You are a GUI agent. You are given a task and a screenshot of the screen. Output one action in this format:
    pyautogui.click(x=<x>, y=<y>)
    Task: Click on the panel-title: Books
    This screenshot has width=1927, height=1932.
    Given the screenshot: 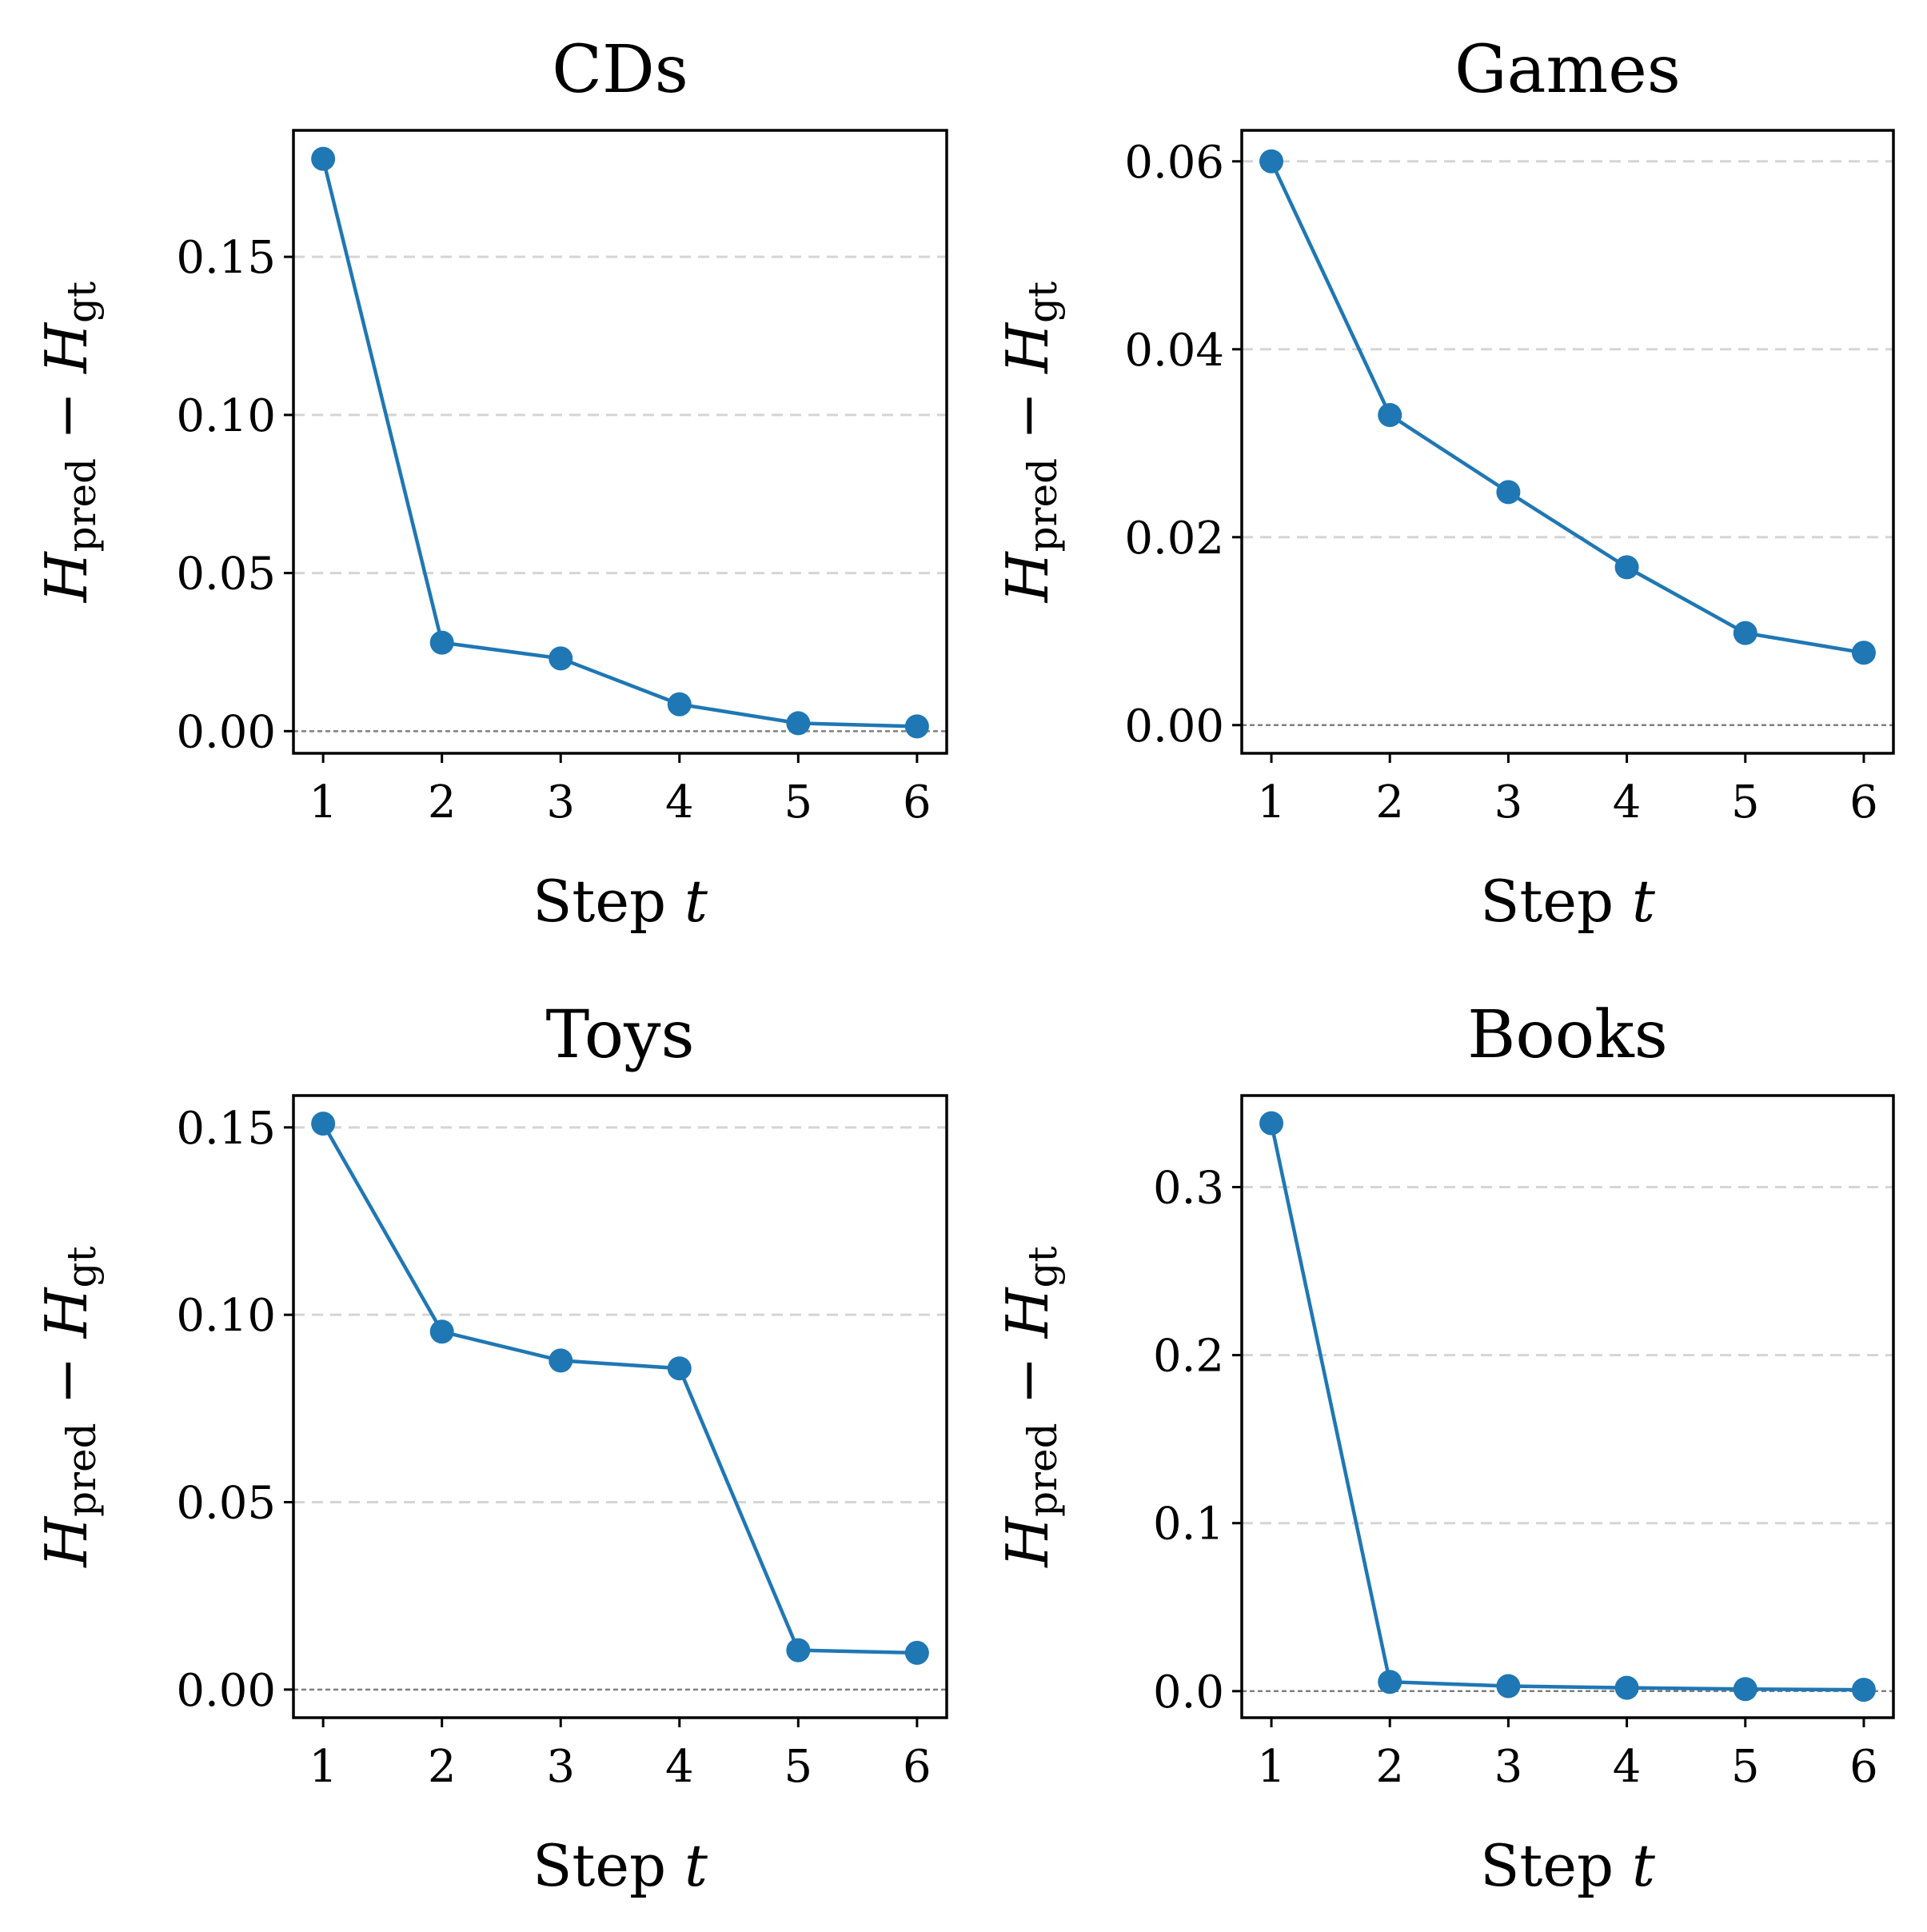 What is the action you would take?
    pyautogui.click(x=1568, y=1035)
    